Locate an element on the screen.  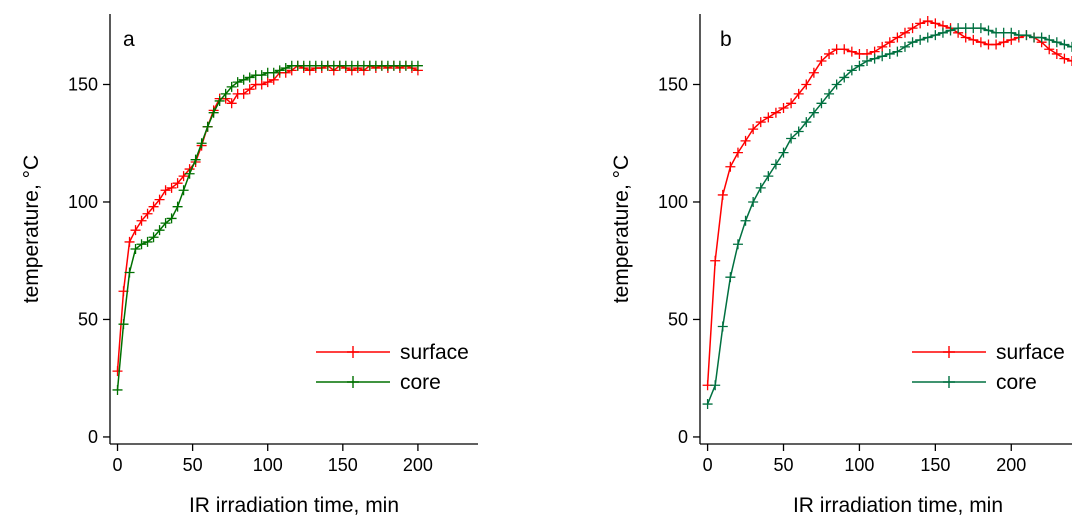
x-axis-title: IR irradiation time, min is located at coordinates (294, 505).